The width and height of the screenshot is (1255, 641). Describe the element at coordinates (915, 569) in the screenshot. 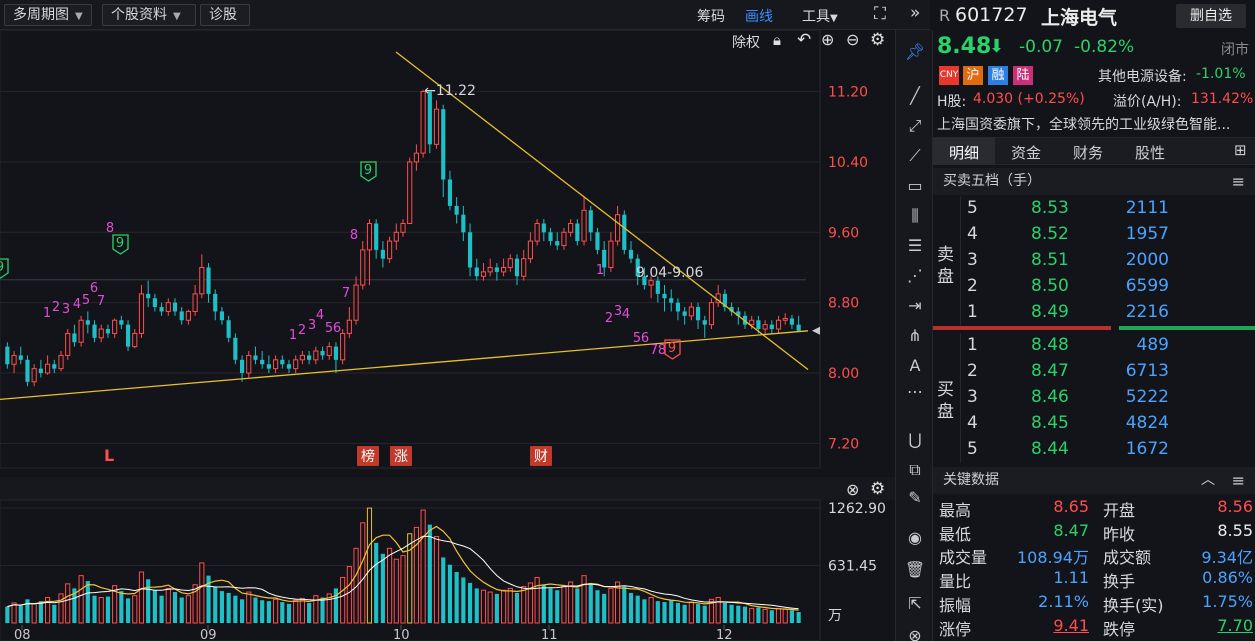

I see `trash-icon: 🗑︎` at that location.